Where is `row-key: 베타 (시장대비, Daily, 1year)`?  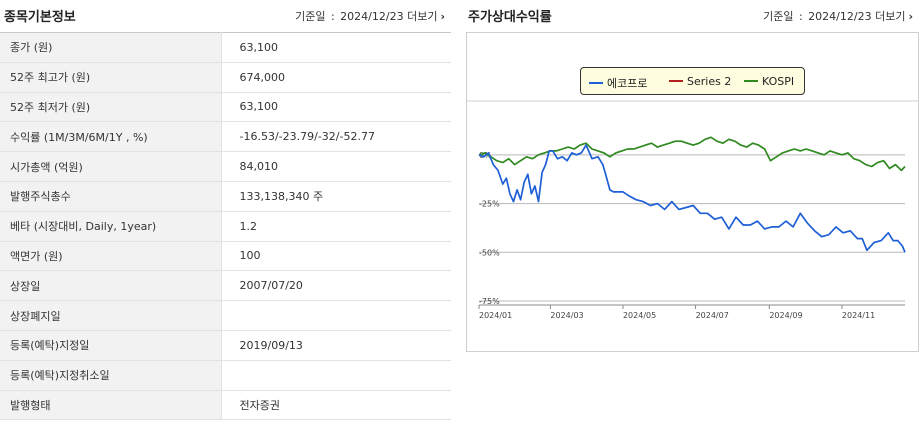
row-key: 베타 (시장대비, Daily, 1year) is located at coordinates (111, 226).